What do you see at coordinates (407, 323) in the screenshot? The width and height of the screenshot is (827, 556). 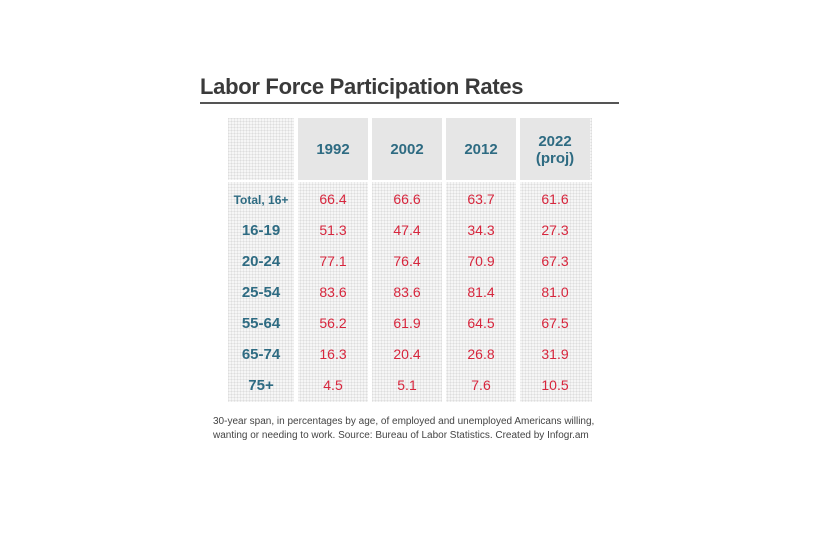 I see `table-cell-value: 61.9` at bounding box center [407, 323].